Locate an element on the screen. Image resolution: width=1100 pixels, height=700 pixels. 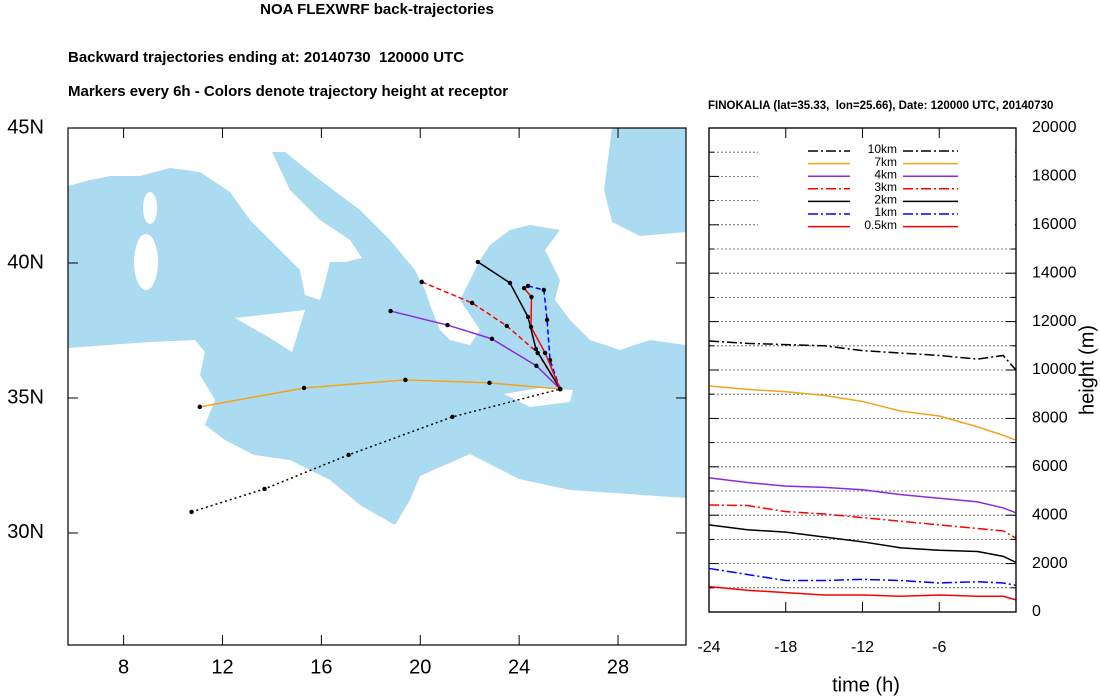
x-tick-label: 28 is located at coordinates (618, 667).